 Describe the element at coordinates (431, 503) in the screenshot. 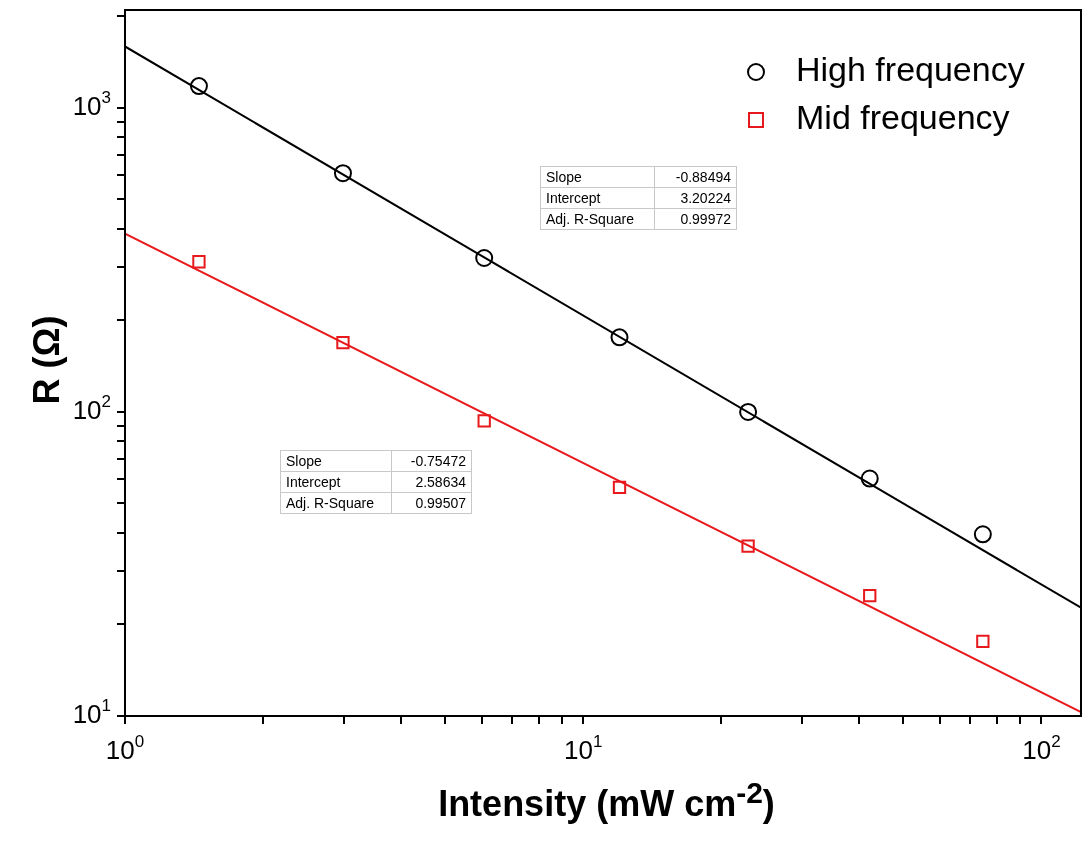

I see `annotation: 0.99507` at that location.